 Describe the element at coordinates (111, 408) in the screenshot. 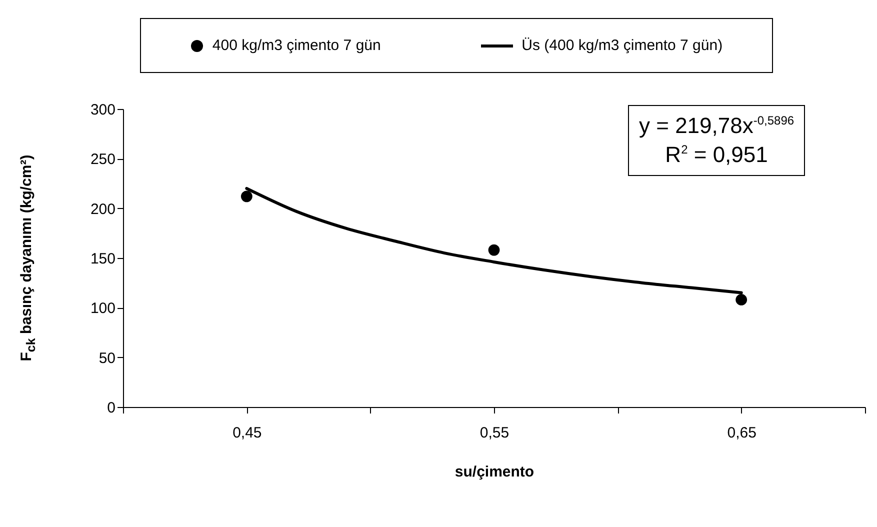

I see `y-tick-label: 0` at that location.